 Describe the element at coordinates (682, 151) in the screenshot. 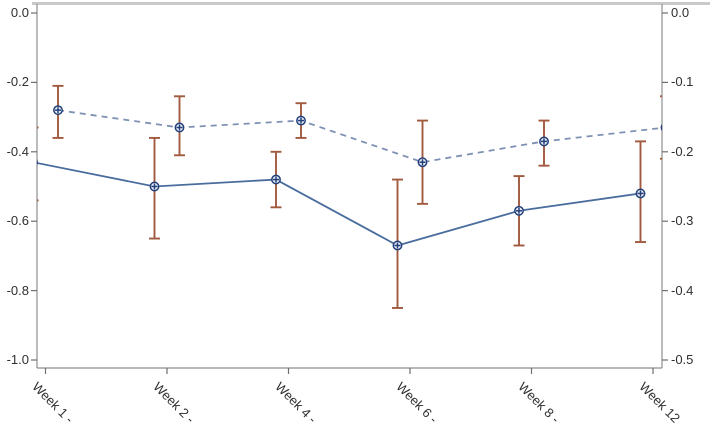

I see `y-tick-label-right: -0.2` at that location.